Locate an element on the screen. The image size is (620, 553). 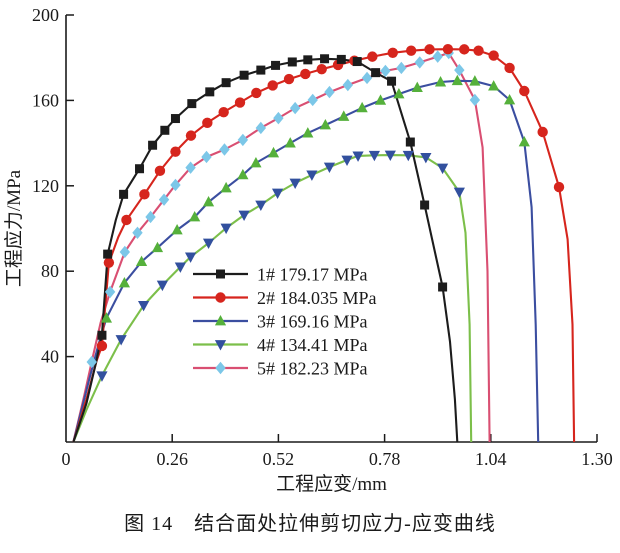
legend-triangle-down-marker is located at coordinates (220, 345).